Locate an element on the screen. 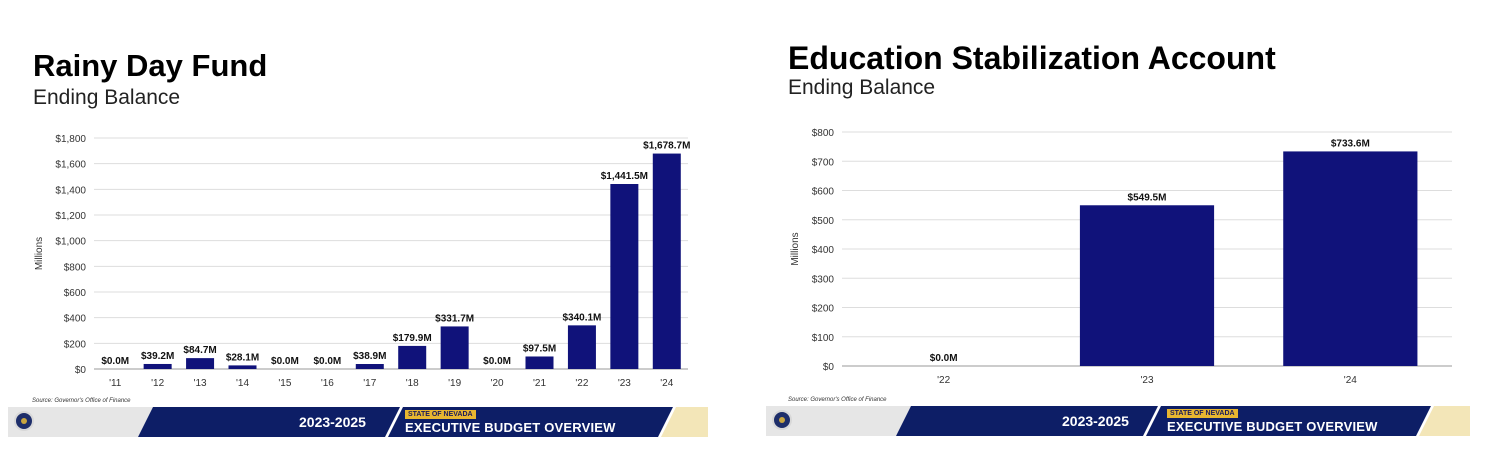 The width and height of the screenshot is (1500, 471). y-tick-label: $1,800 is located at coordinates (70, 139).